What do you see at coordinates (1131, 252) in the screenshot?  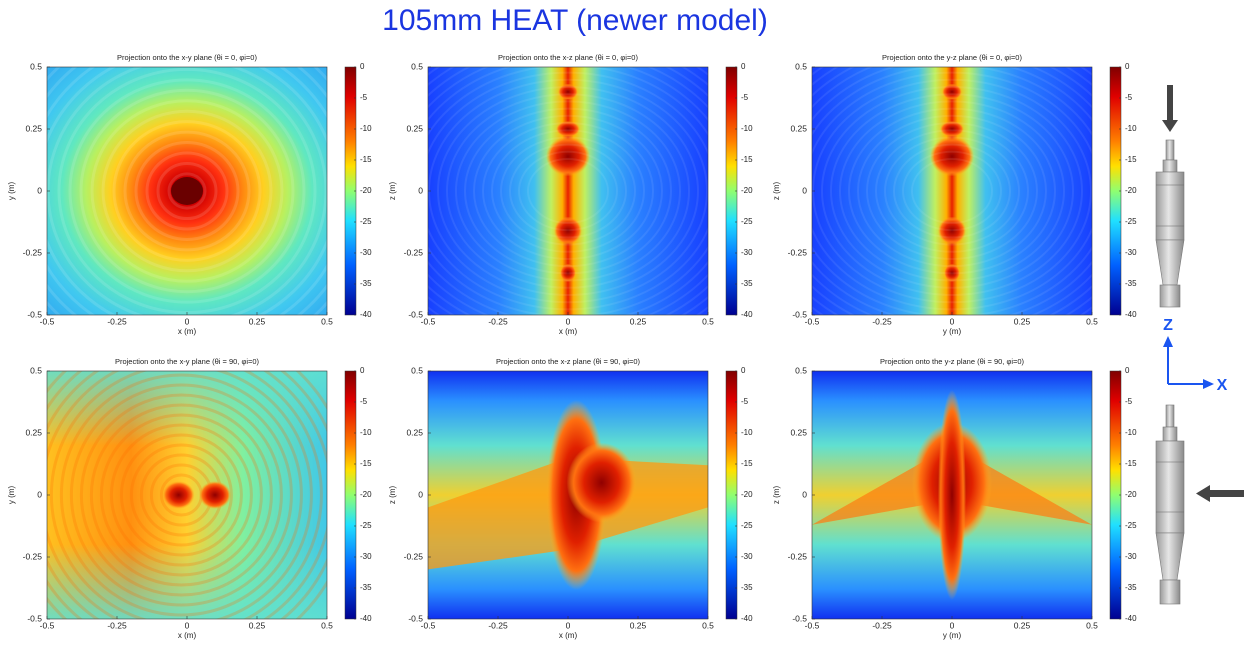 I see `colorbar-tick-label: -30` at bounding box center [1131, 252].